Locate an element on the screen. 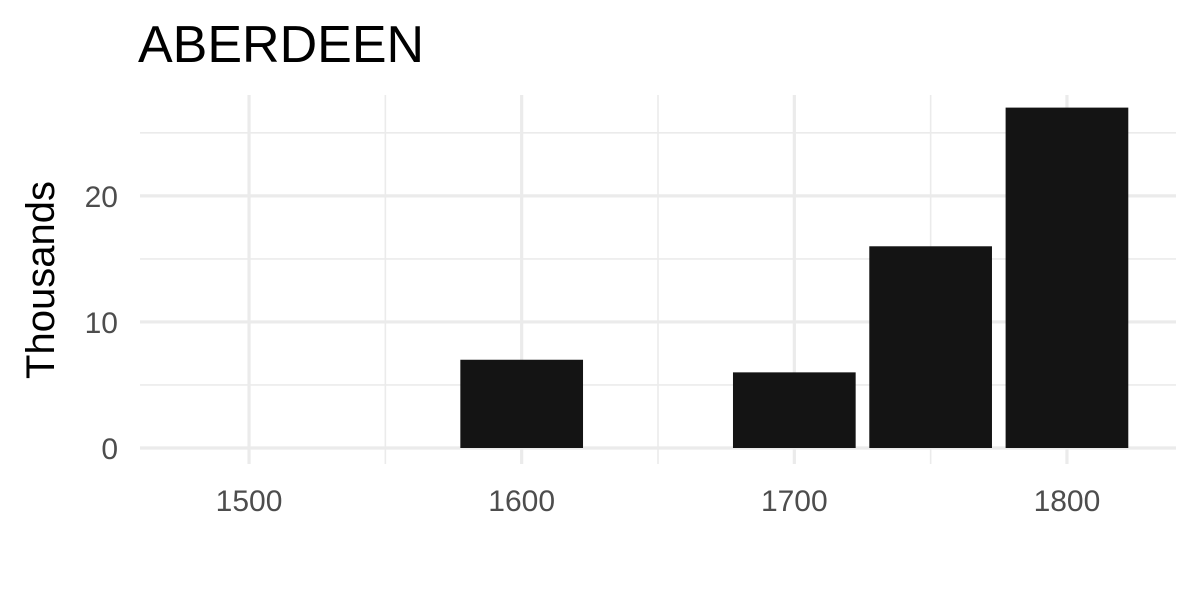  y-tick-label: 10 is located at coordinates (101, 323).